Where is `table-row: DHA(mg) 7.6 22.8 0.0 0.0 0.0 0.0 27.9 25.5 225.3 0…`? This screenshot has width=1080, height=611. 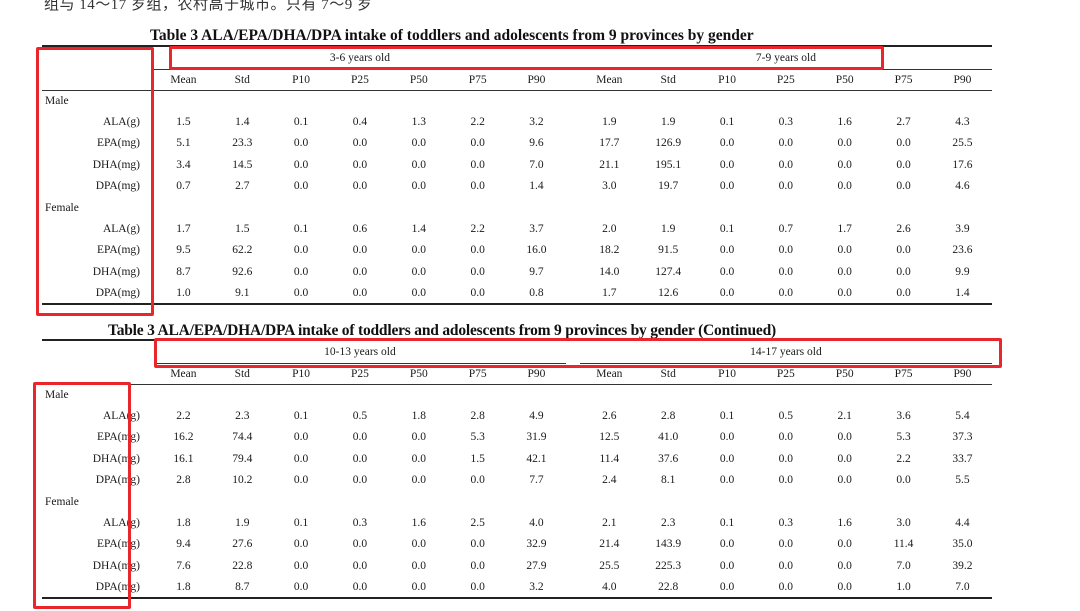 table-row: DHA(mg) 7.6 22.8 0.0 0.0 0.0 0.0 27.9 25.5 225.3 0… is located at coordinates (517, 565).